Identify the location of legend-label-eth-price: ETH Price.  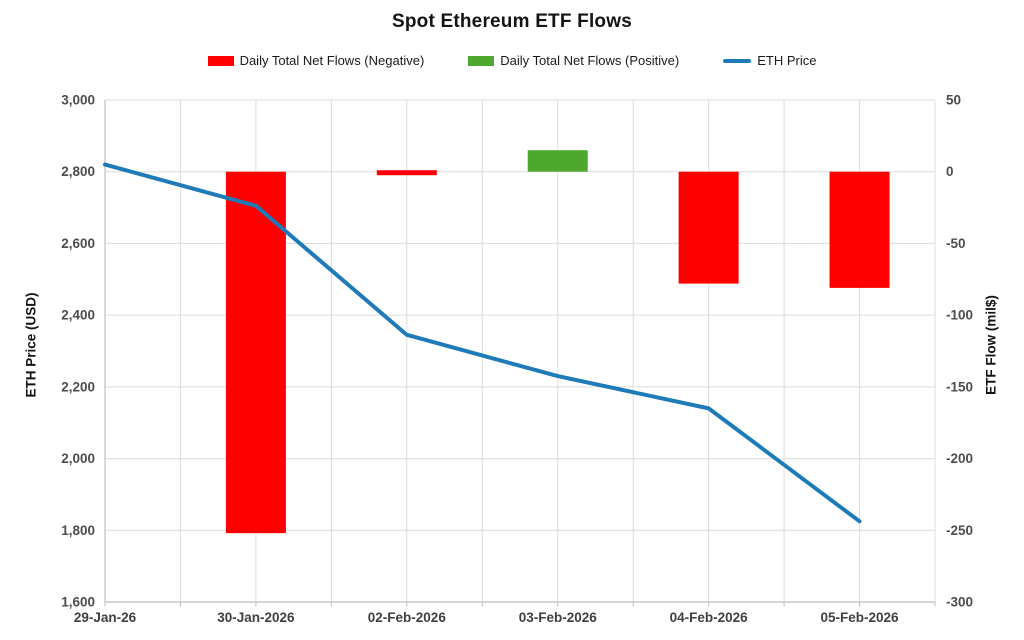
(787, 60).